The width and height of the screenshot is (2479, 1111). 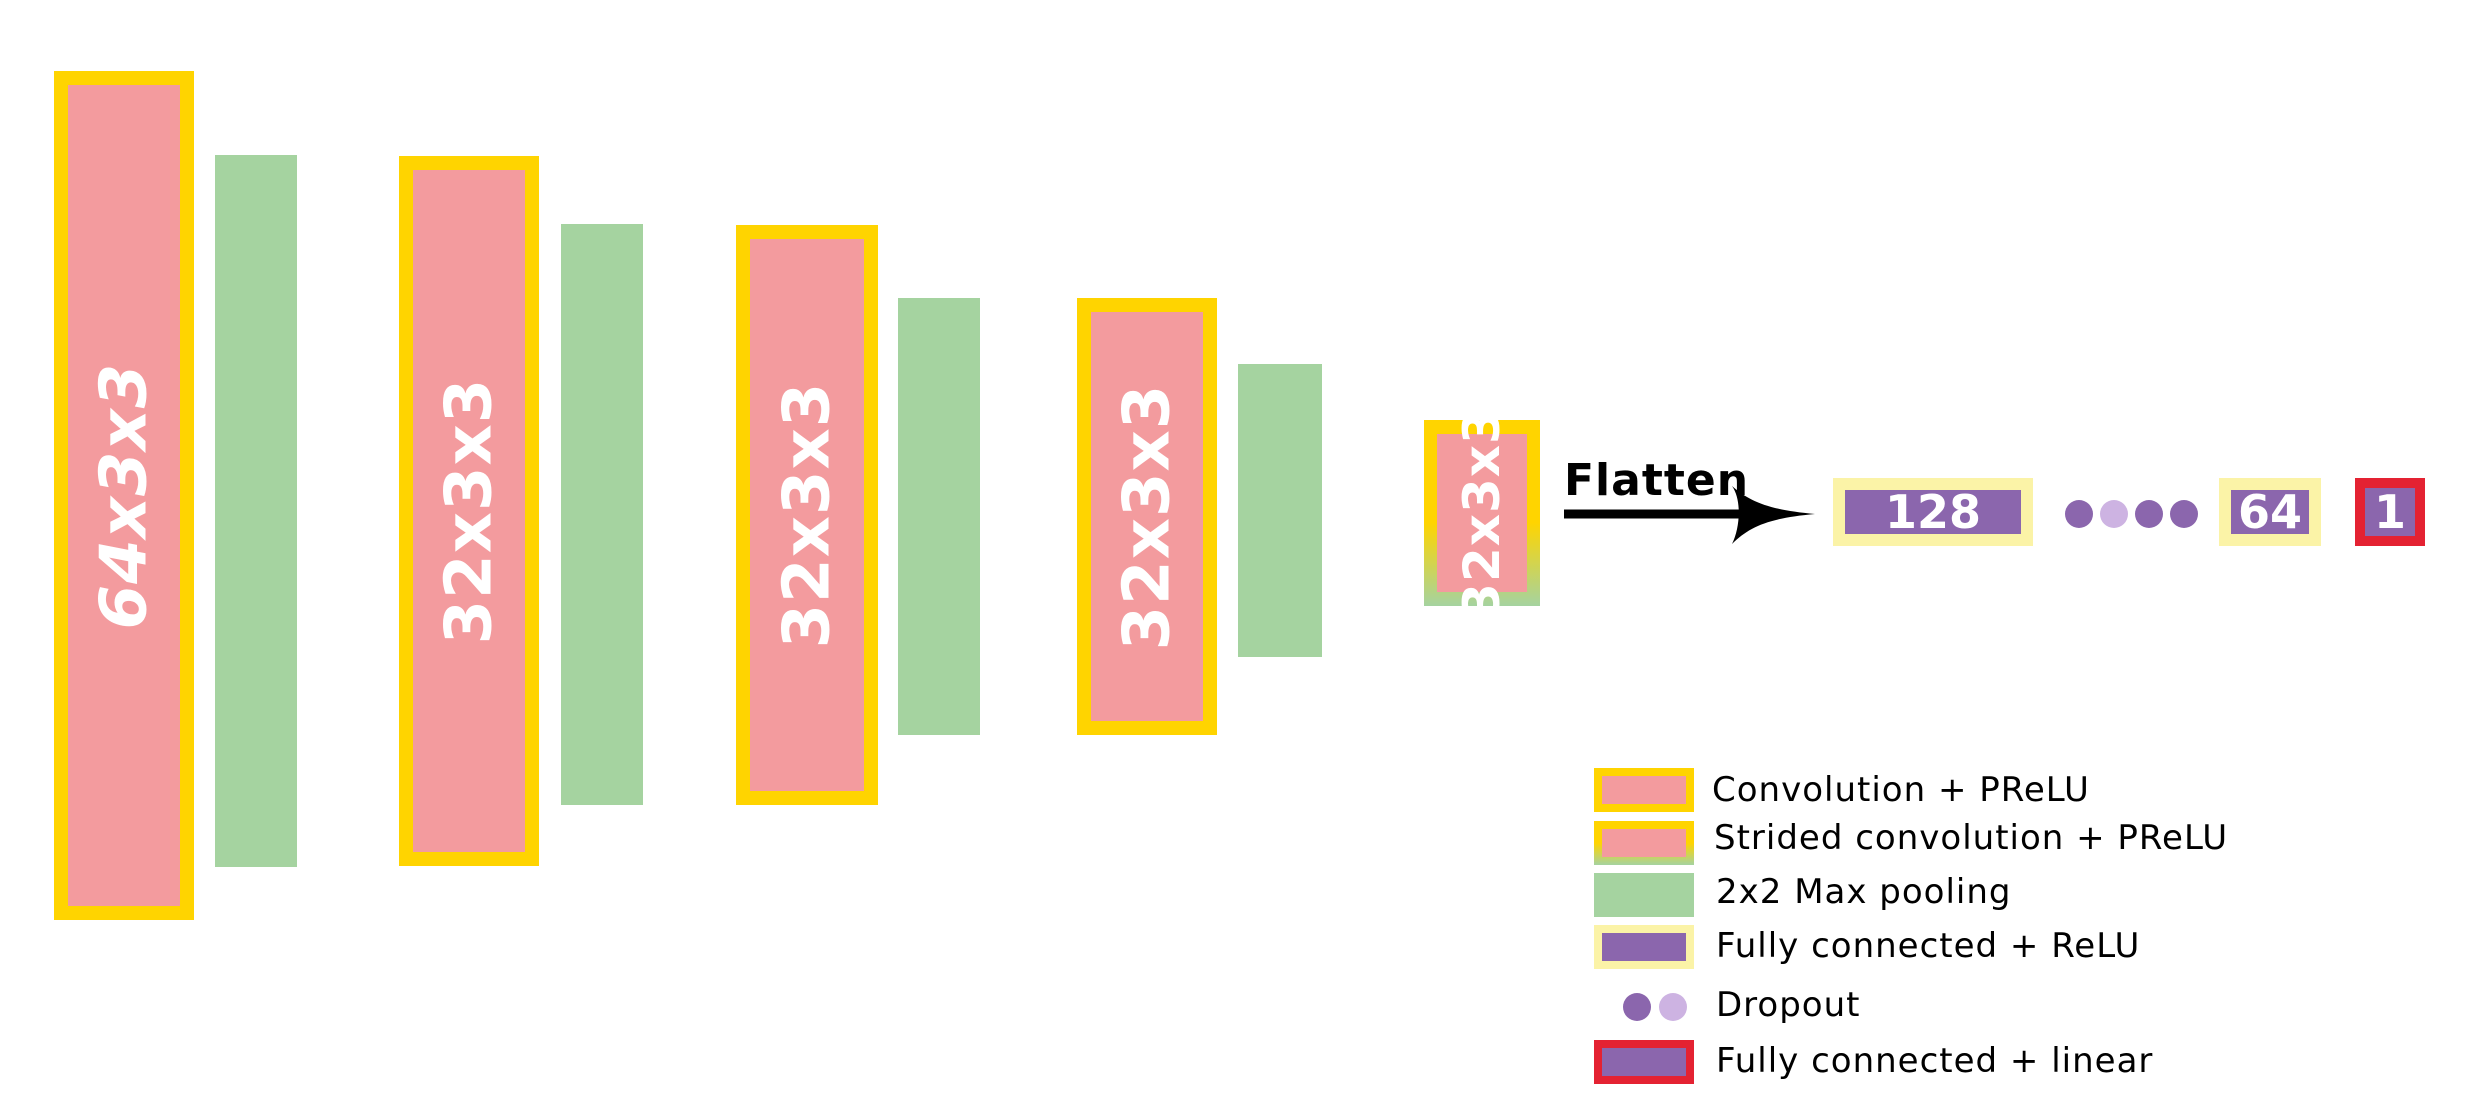 What do you see at coordinates (1644, 1062) in the screenshot?
I see `legend-swatch-fc-linear` at bounding box center [1644, 1062].